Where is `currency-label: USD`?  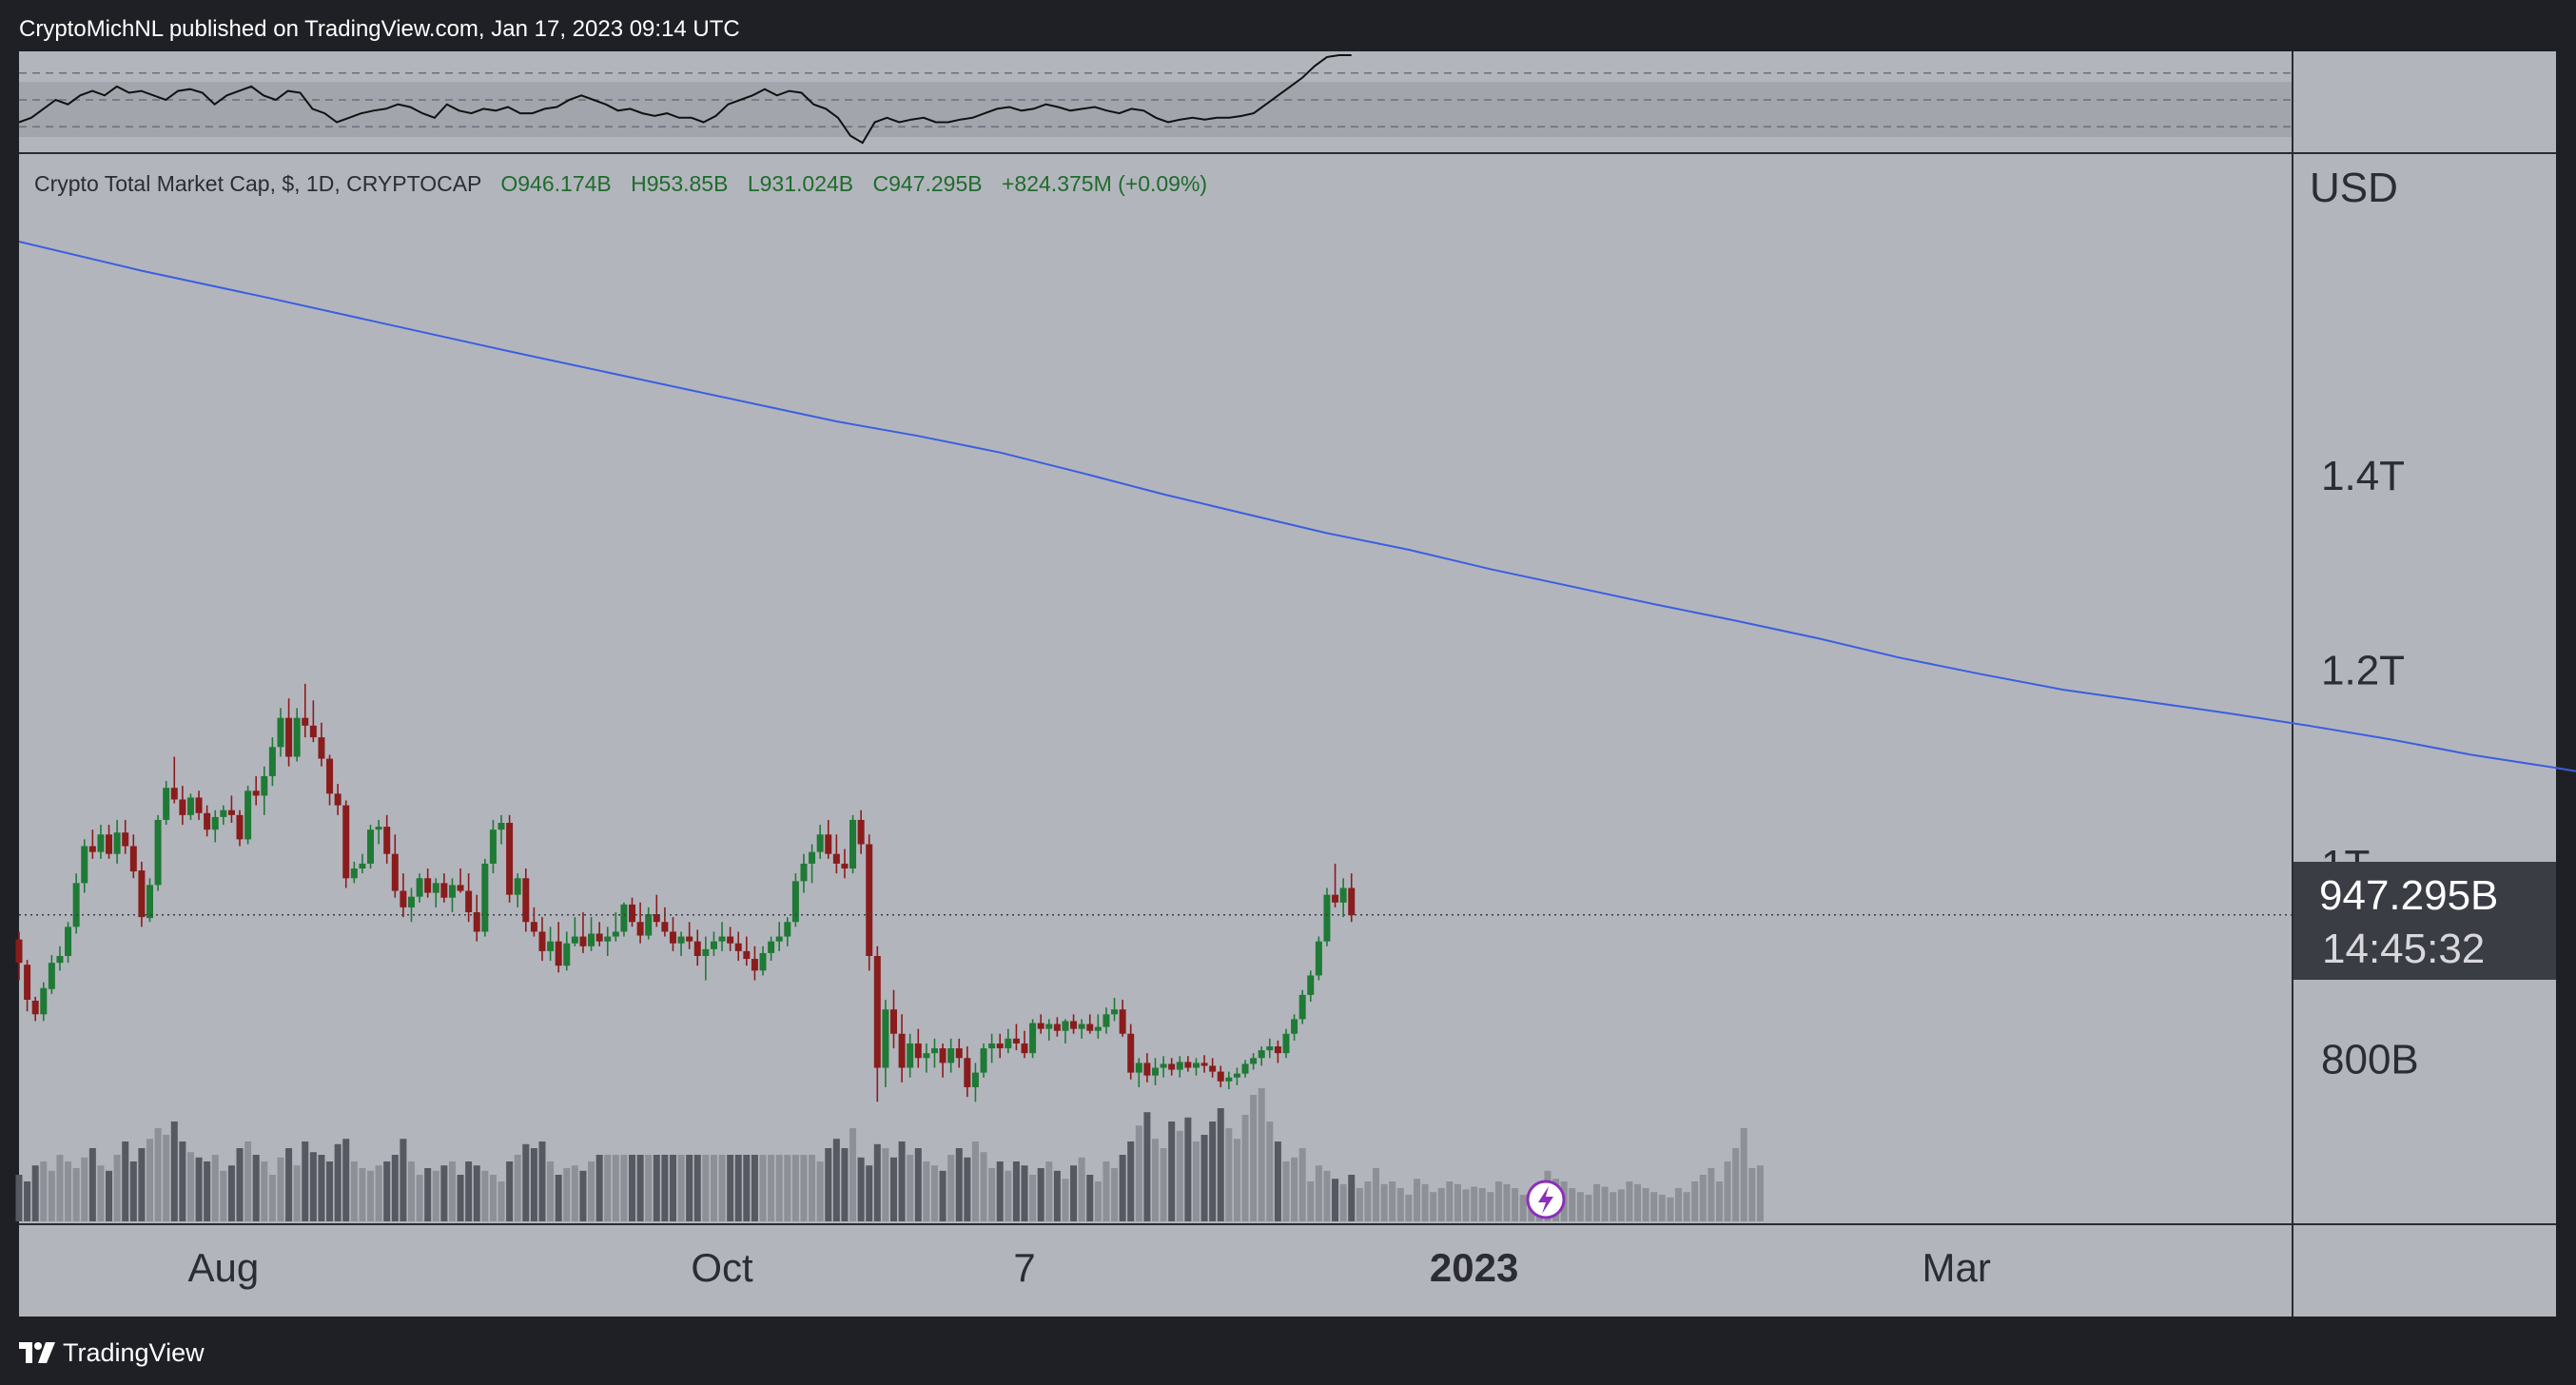
currency-label: USD is located at coordinates (2354, 188).